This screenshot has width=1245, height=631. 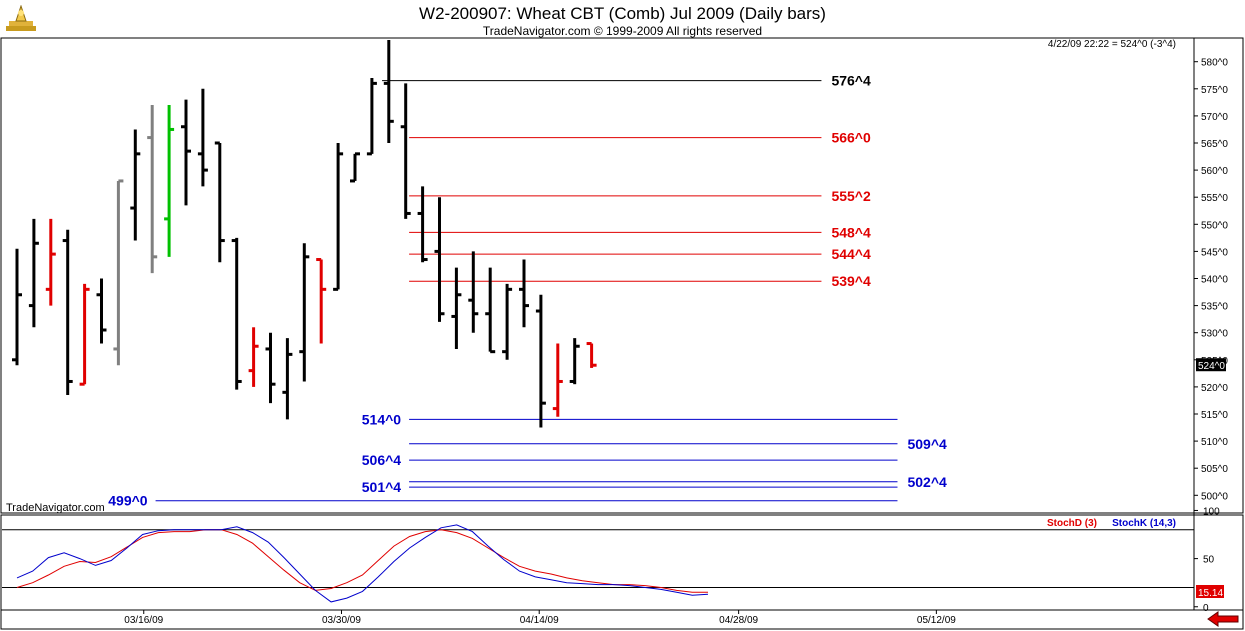 What do you see at coordinates (1206, 608) in the screenshot?
I see `stochastic-y-tick-label: 0` at bounding box center [1206, 608].